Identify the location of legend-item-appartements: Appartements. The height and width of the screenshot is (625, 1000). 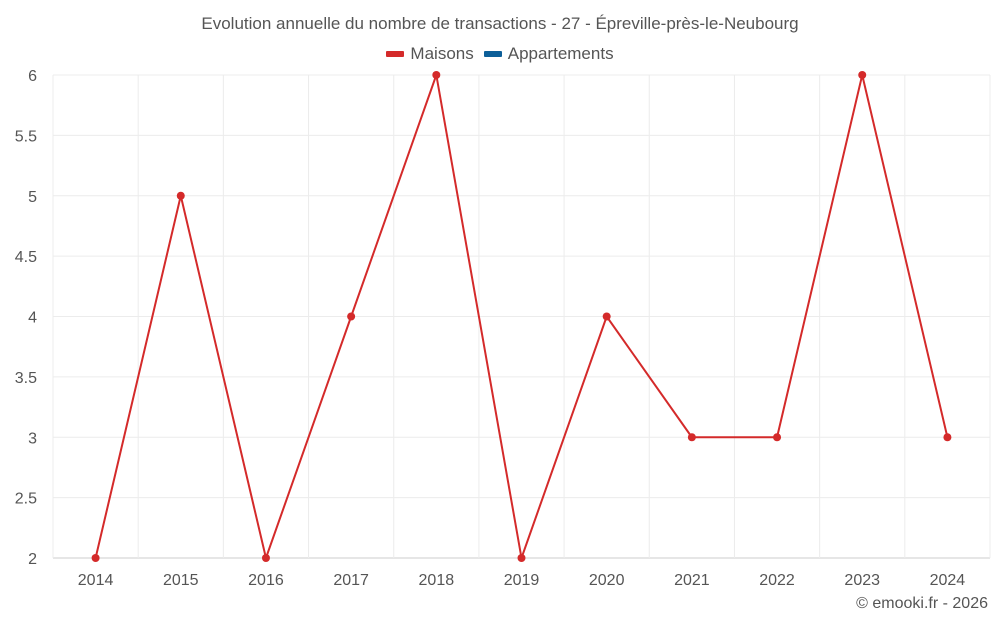
(548, 54).